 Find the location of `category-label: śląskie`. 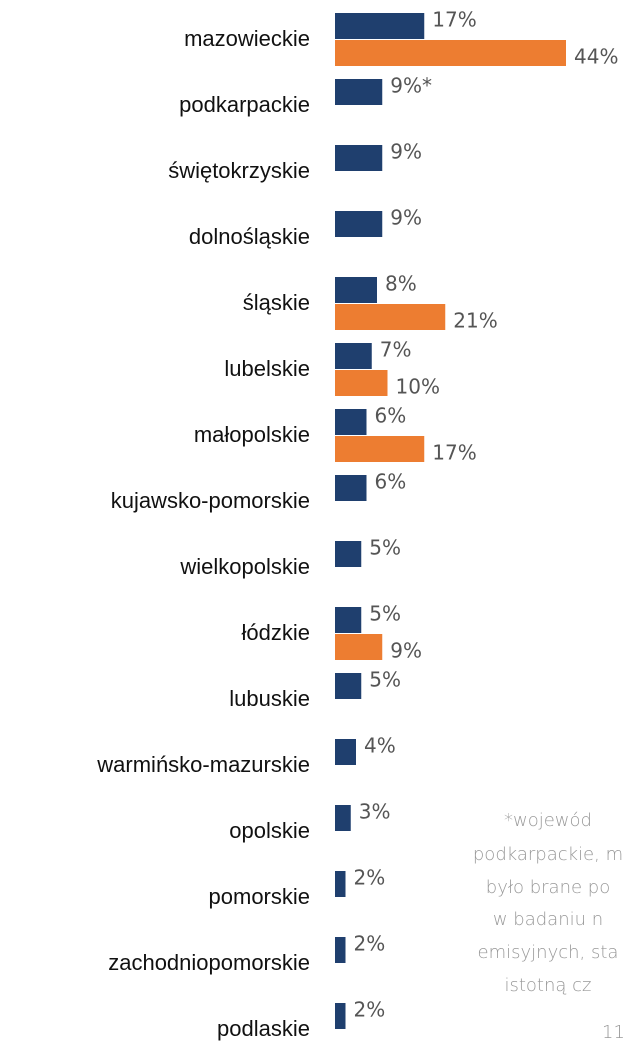

category-label: śląskie is located at coordinates (276, 302).